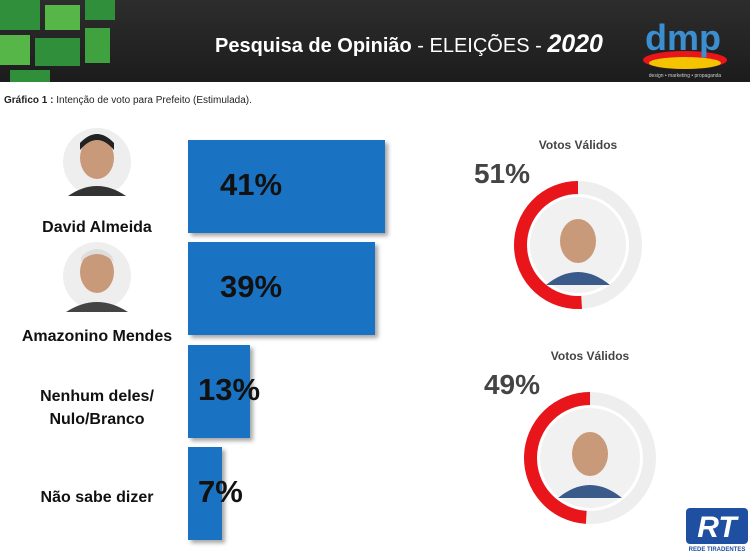 Image resolution: width=750 pixels, height=555 pixels. Describe the element at coordinates (97, 336) in the screenshot. I see `category-label: Amazonino Mendes` at that location.